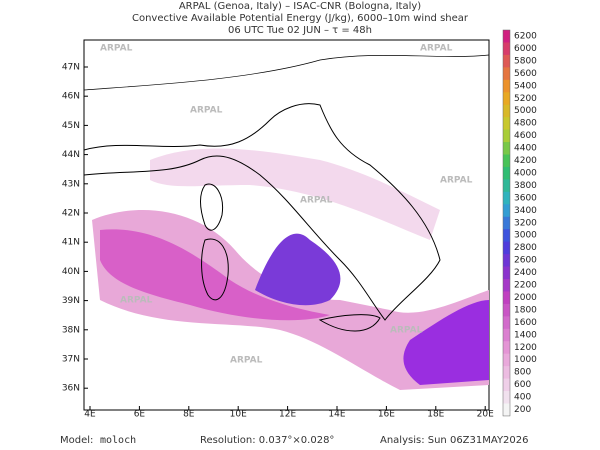 The width and height of the screenshot is (600, 450). I want to click on lat-label: 36N, so click(71, 389).